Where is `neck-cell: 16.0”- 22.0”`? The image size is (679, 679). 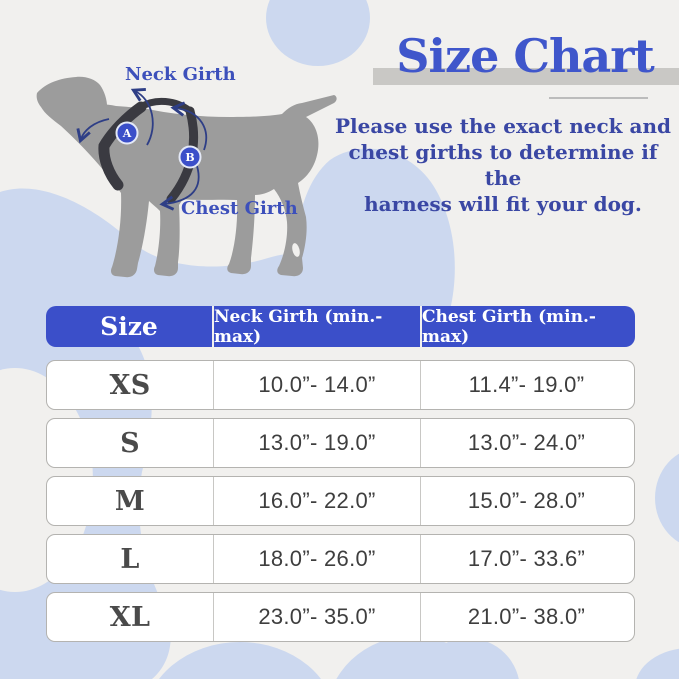
neck-cell: 16.0”- 22.0” is located at coordinates (317, 501).